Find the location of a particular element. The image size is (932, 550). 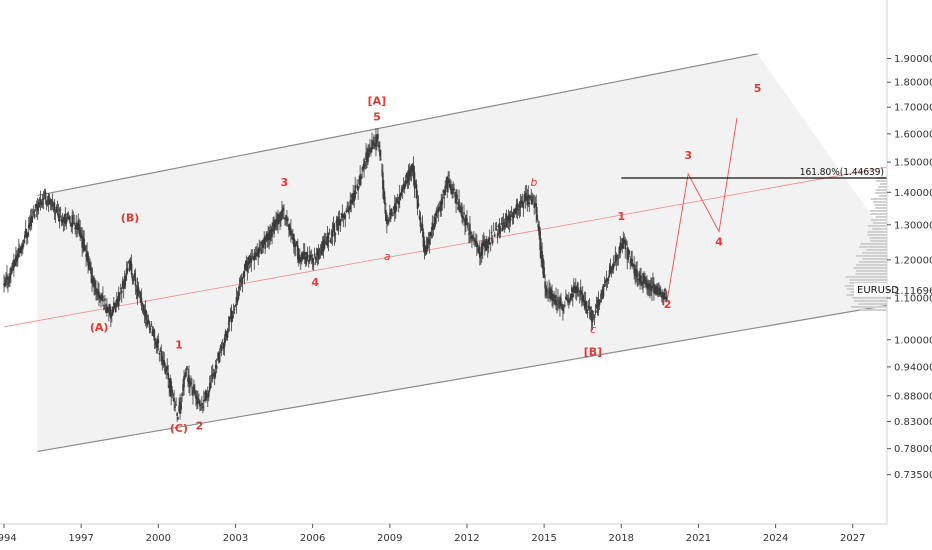

wave-label: (C) is located at coordinates (179, 428).